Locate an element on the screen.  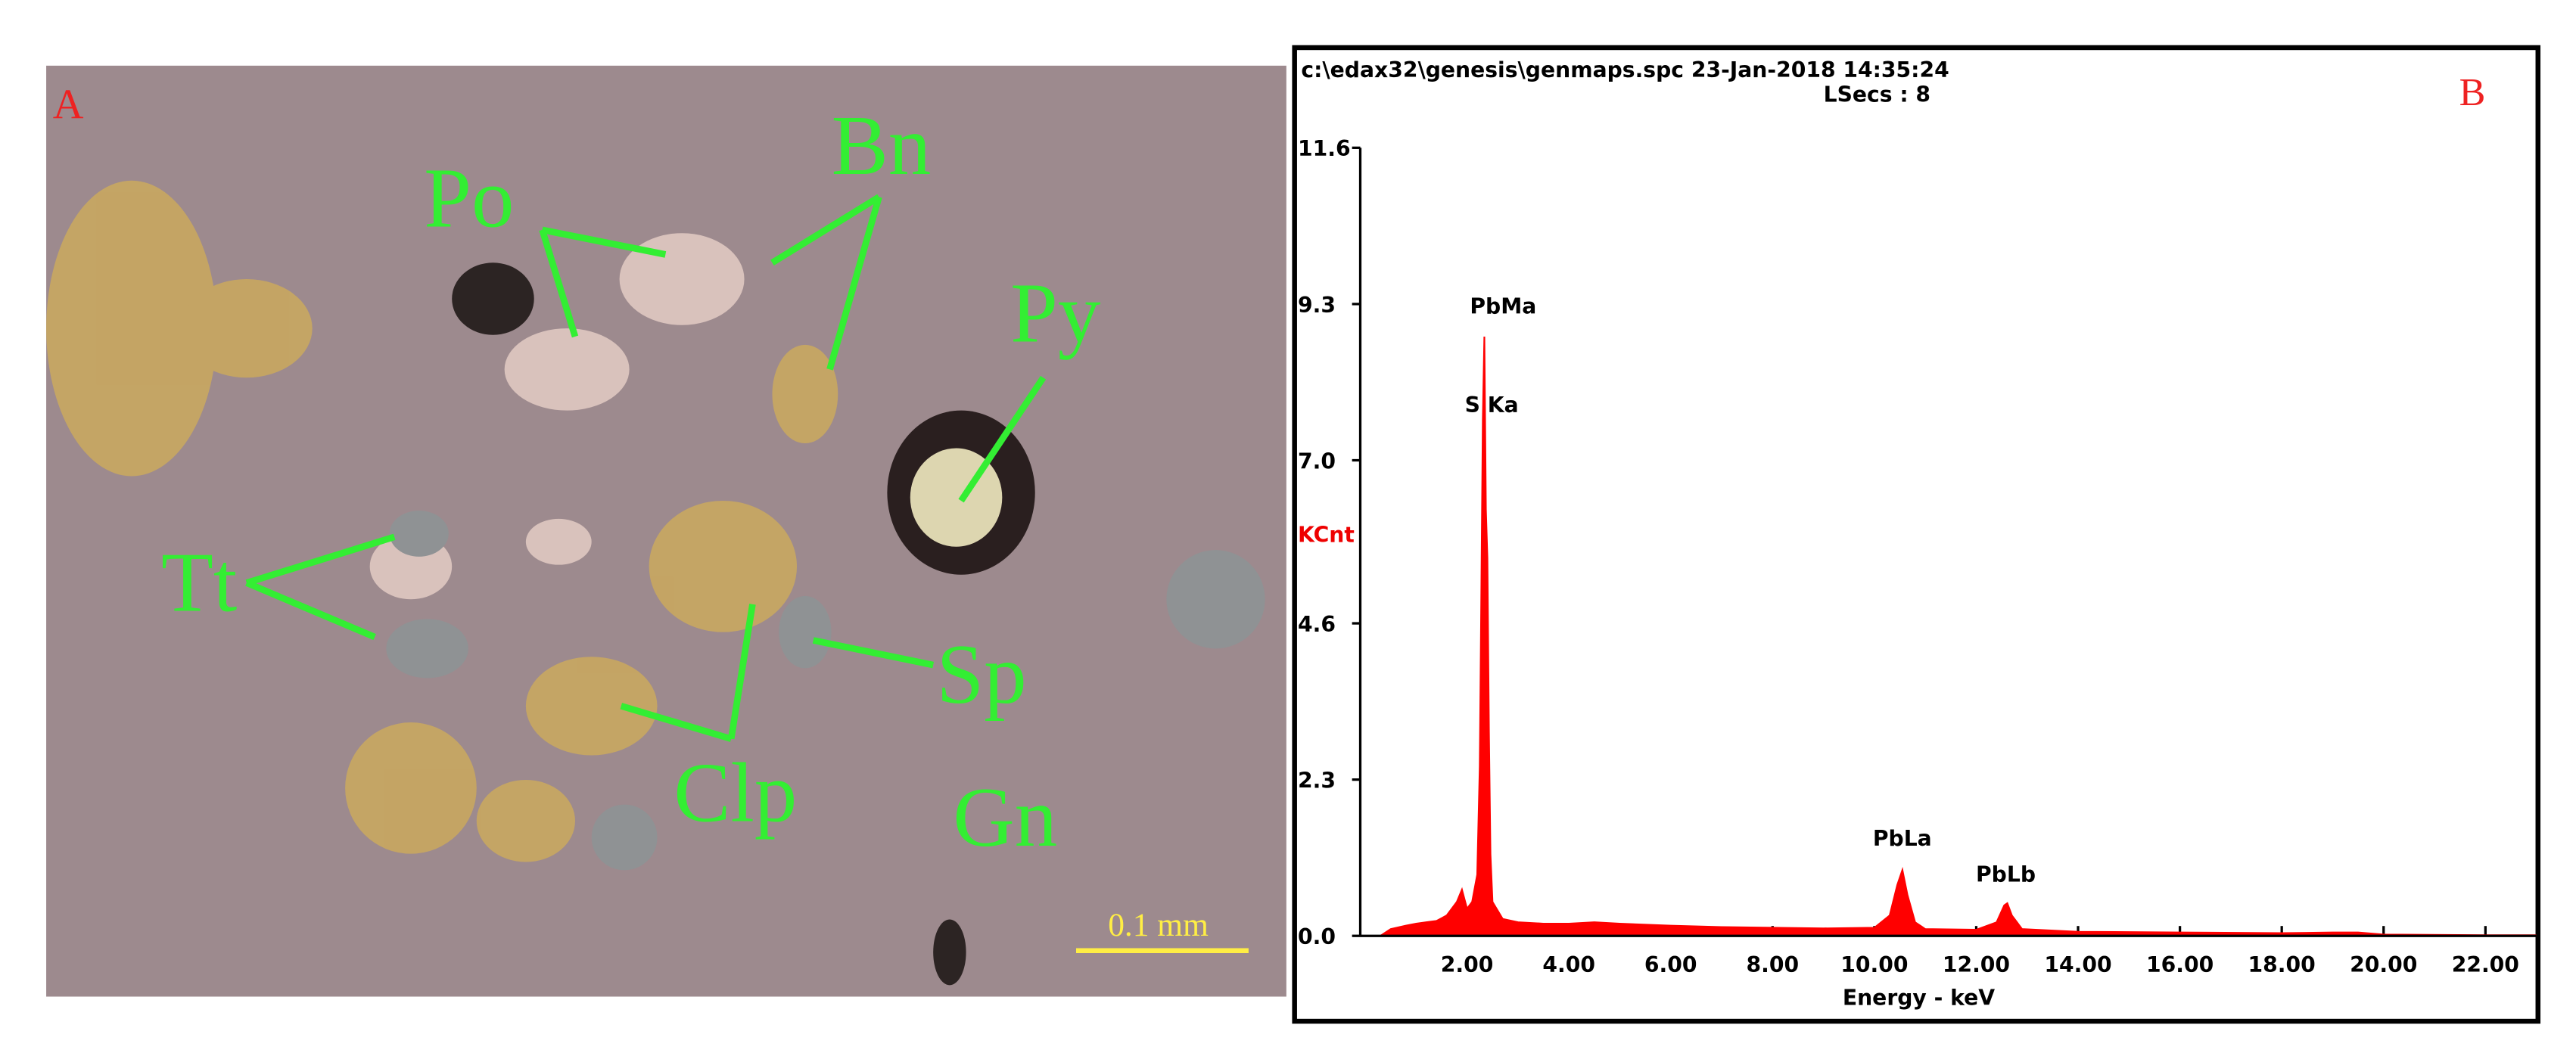
peak-label: PbLa is located at coordinates (1902, 838).